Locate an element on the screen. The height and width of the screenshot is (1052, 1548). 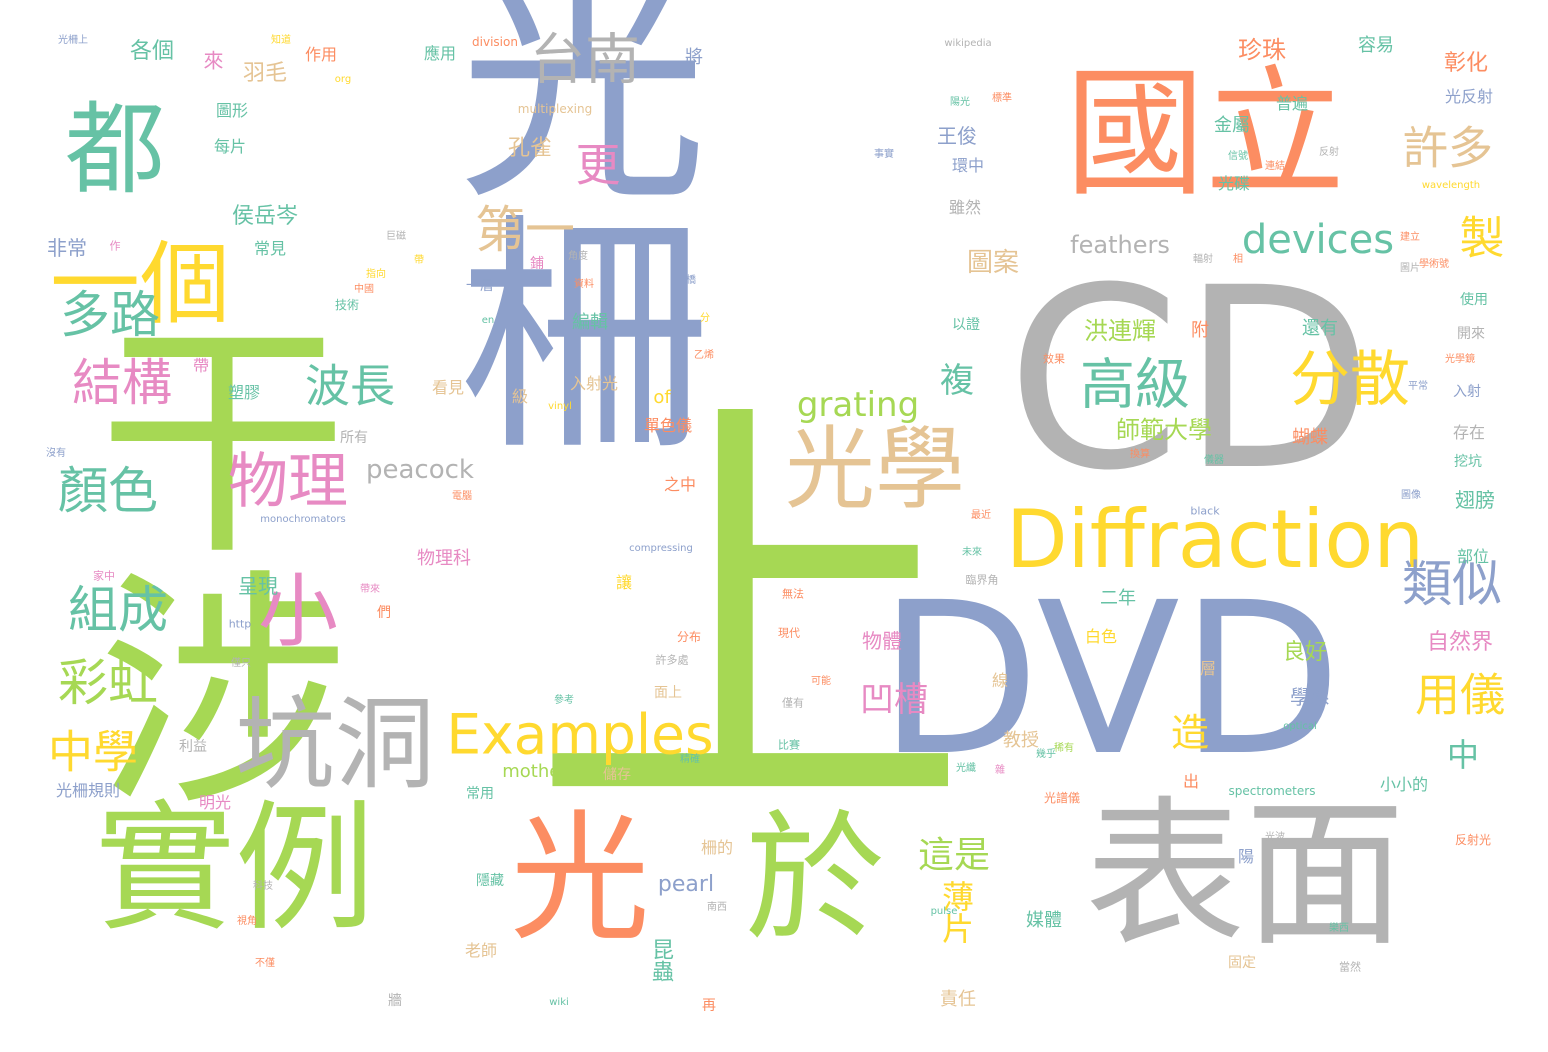
word-zhongguo: 中國 is located at coordinates (364, 289).